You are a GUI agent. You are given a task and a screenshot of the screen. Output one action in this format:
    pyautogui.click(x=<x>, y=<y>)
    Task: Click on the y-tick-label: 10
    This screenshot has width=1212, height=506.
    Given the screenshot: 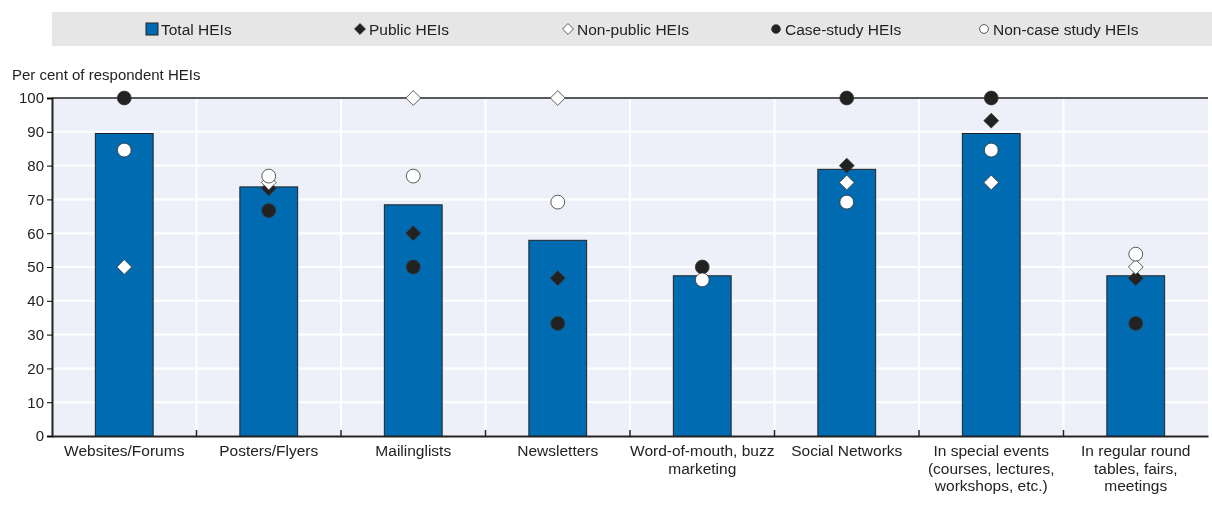 What is the action you would take?
    pyautogui.click(x=35, y=402)
    